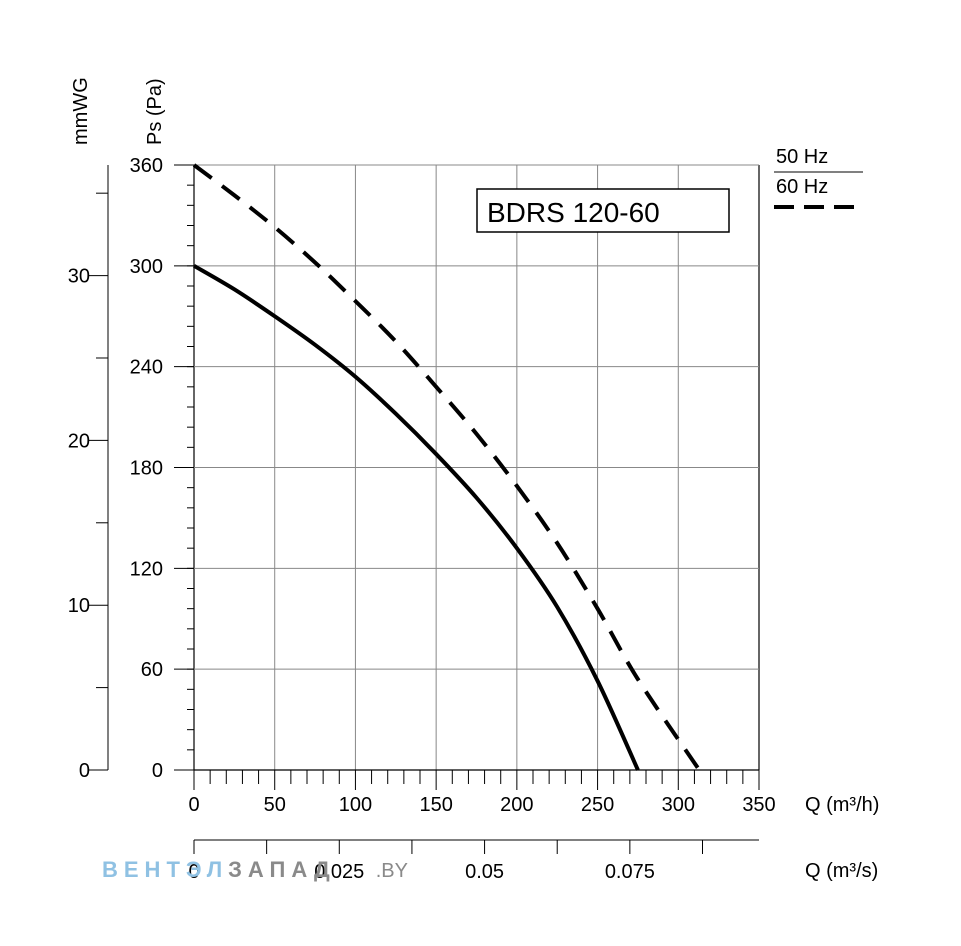 The image size is (961, 946). What do you see at coordinates (516, 805) in the screenshot?
I see `x-tick-label: 200` at bounding box center [516, 805].